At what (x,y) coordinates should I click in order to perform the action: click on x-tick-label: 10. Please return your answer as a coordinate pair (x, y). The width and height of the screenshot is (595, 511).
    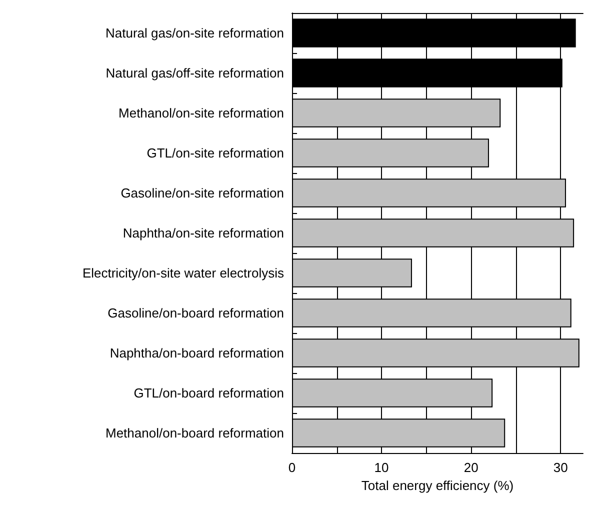
    Looking at the image, I should click on (381, 467).